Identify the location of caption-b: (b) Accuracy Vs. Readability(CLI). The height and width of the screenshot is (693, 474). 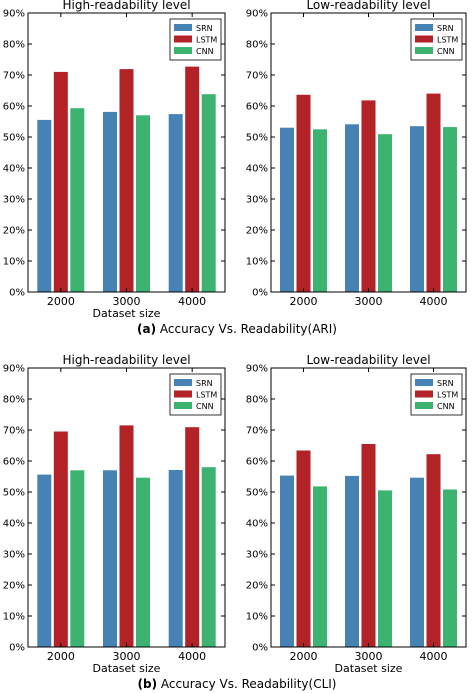
(237, 684).